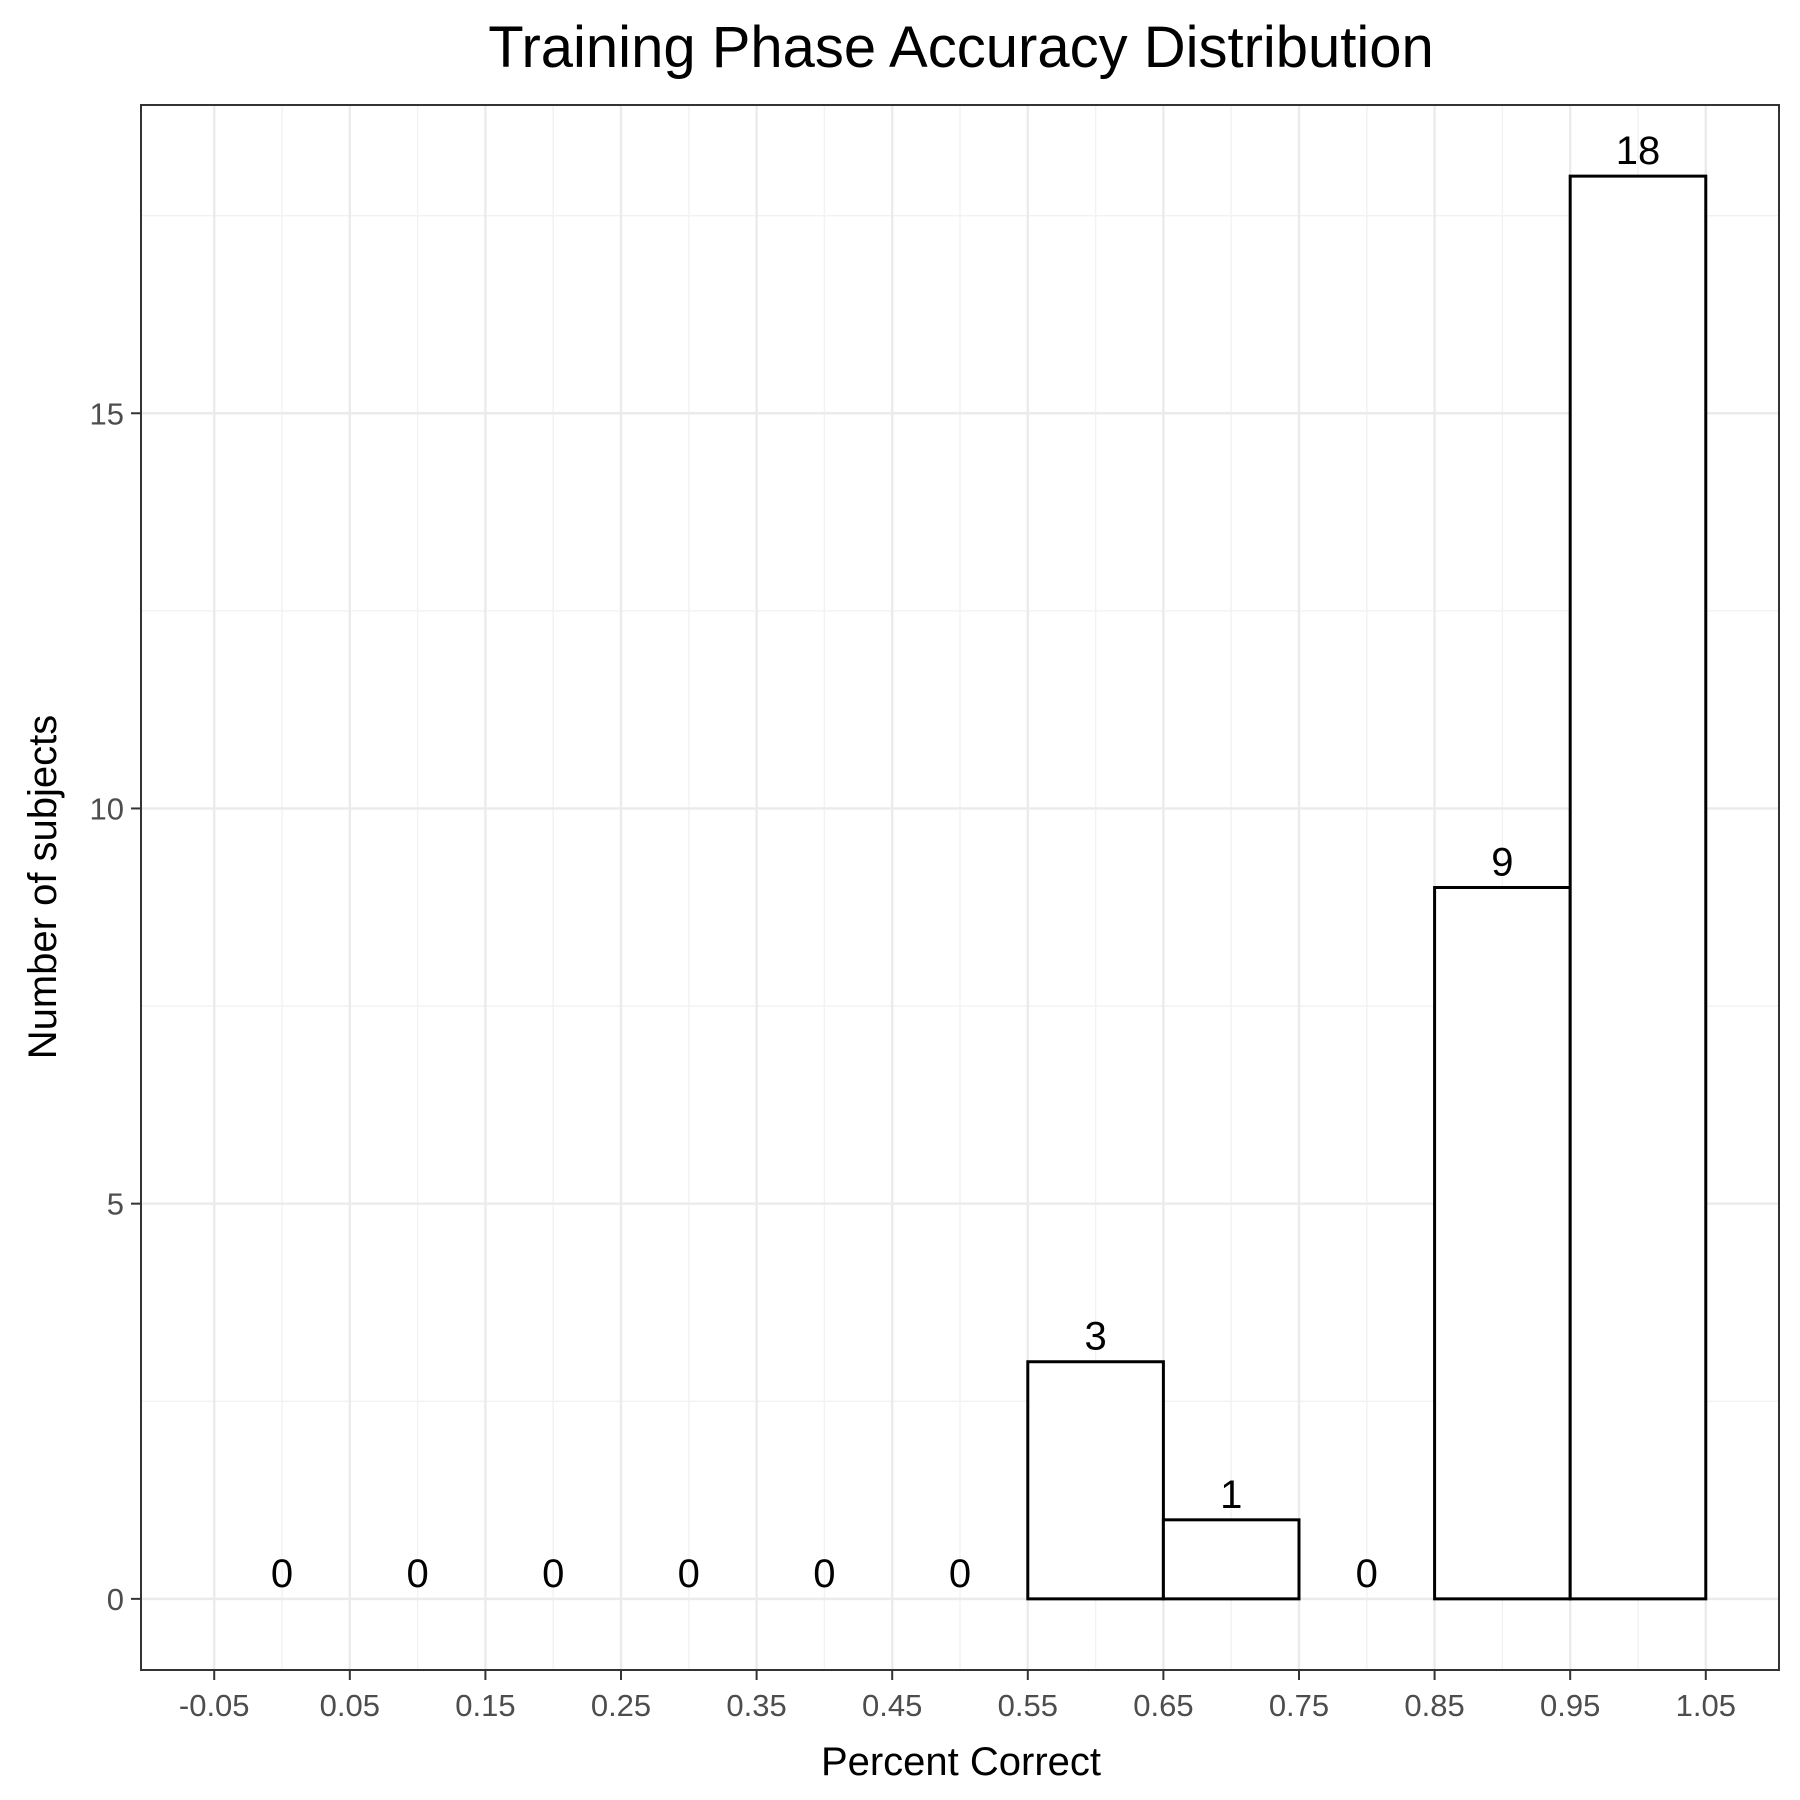 This screenshot has width=1800, height=1800. What do you see at coordinates (115, 1204) in the screenshot?
I see `y-tick-label: 5` at bounding box center [115, 1204].